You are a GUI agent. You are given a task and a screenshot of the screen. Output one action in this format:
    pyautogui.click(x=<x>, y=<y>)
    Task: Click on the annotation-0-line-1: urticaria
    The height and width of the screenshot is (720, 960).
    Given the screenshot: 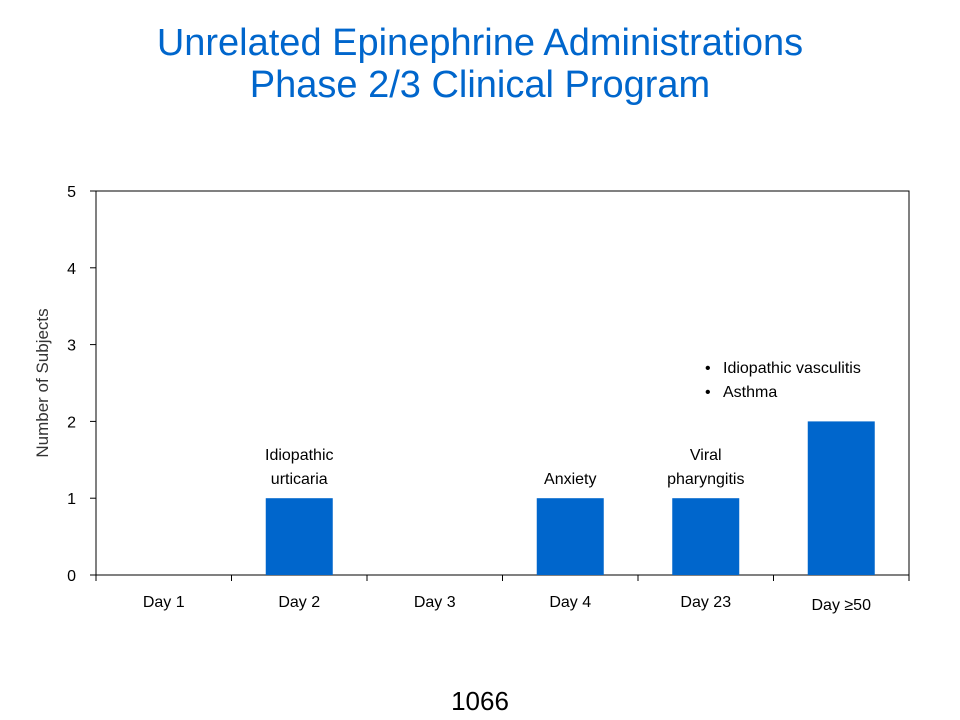 What is the action you would take?
    pyautogui.click(x=299, y=479)
    